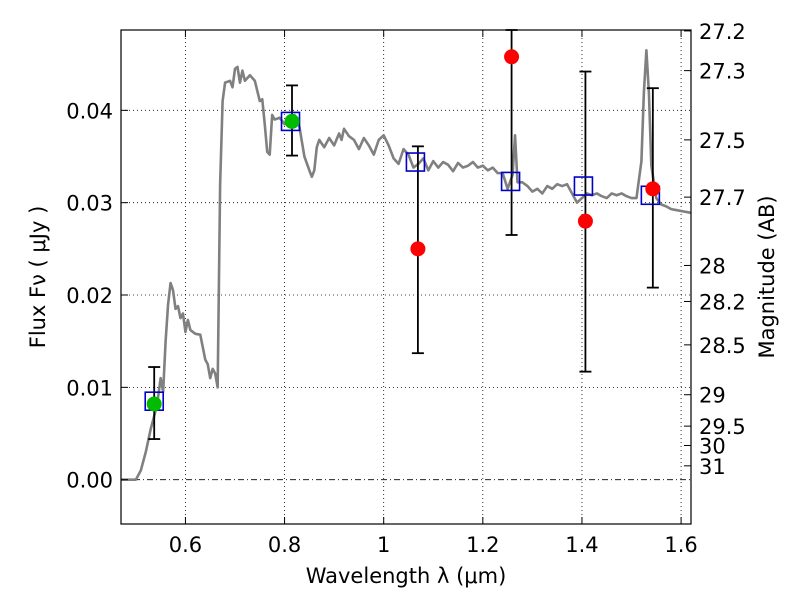 The height and width of the screenshot is (605, 800). I want to click on x-tick-label: 1, so click(383, 545).